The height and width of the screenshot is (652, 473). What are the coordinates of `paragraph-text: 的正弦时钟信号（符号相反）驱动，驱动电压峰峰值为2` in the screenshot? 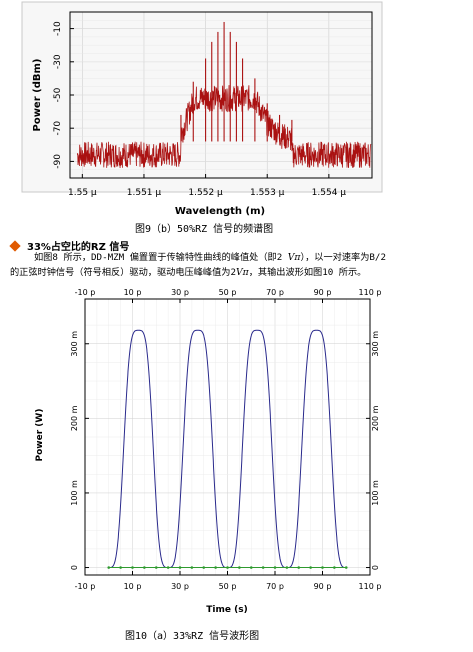 It's located at (123, 272).